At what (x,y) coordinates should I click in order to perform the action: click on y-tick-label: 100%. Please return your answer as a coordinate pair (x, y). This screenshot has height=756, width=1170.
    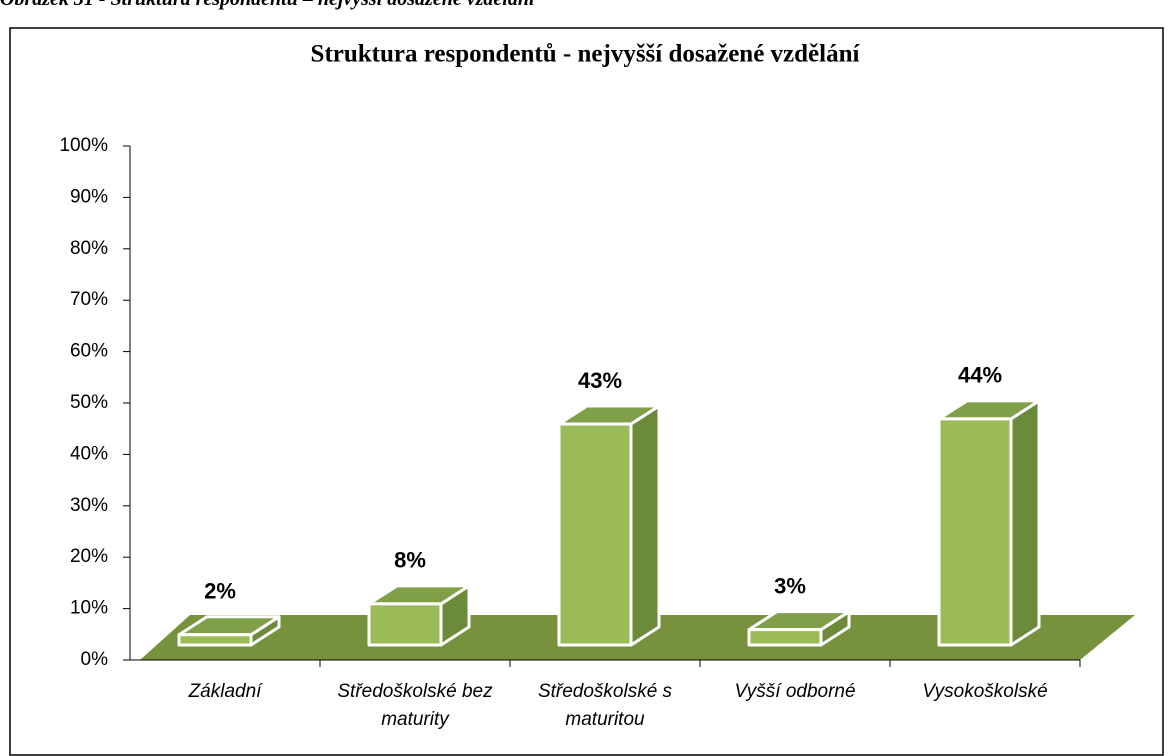
    Looking at the image, I should click on (83, 145).